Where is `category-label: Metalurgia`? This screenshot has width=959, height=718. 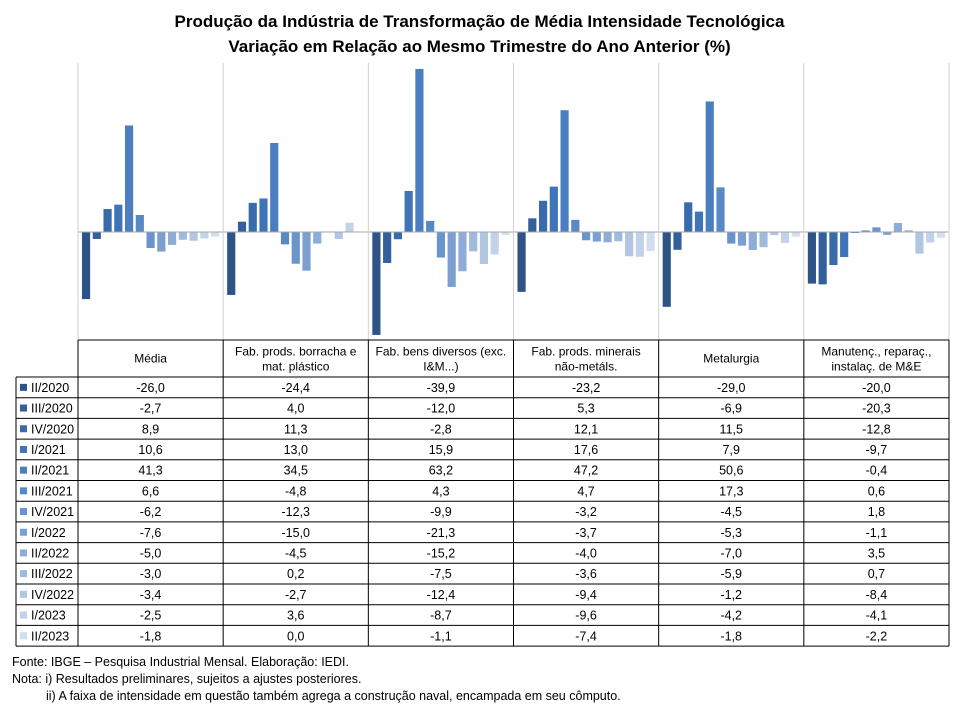 category-label: Metalurgia is located at coordinates (731, 359).